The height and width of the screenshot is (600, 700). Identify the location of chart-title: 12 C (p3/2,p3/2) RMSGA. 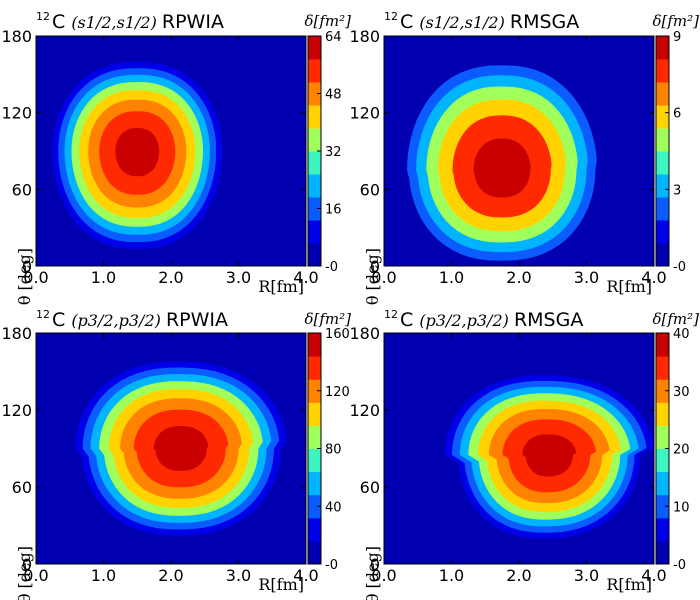
(483, 319).